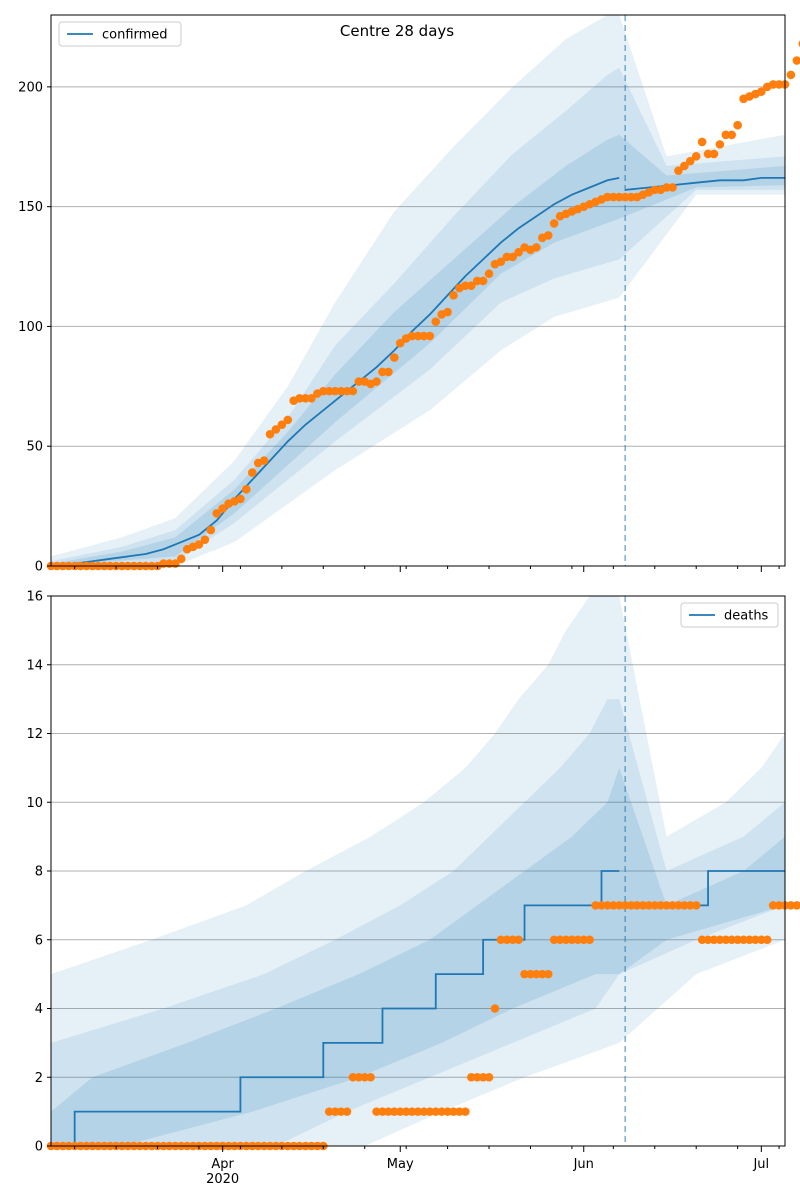 The image size is (800, 1200). I want to click on y-tick-label: 6, so click(39, 940).